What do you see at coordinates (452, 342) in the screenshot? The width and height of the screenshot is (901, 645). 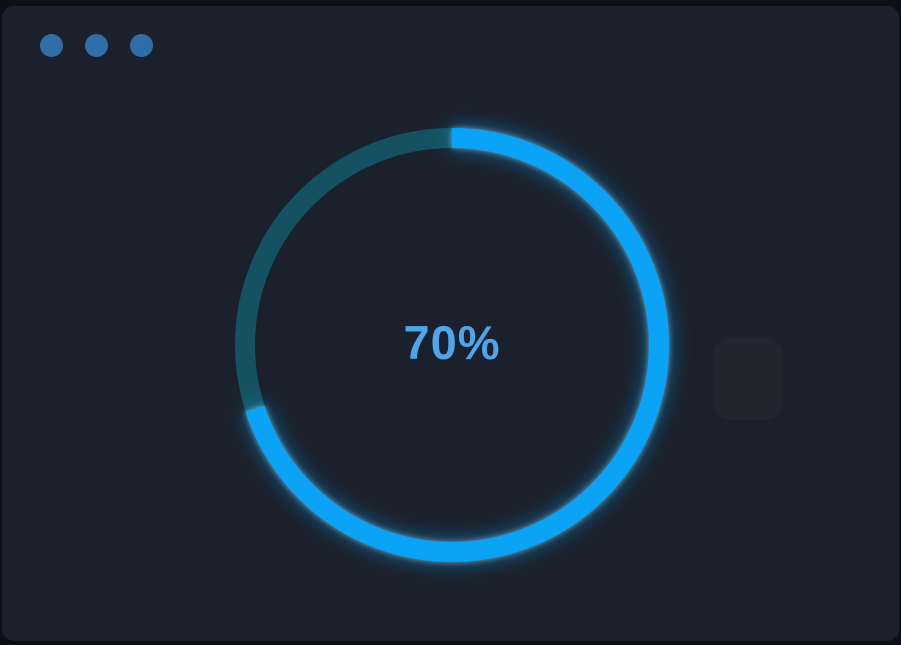 I see `progress-percent-label: 70%` at bounding box center [452, 342].